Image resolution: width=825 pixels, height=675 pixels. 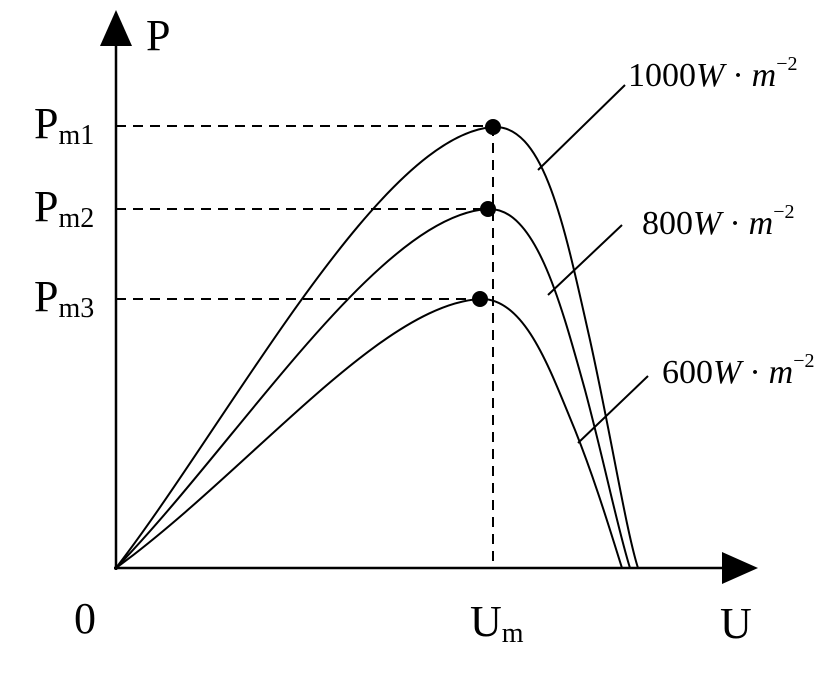 What do you see at coordinates (662, 75) in the screenshot?
I see `irradiance-value: 1000` at bounding box center [662, 75].